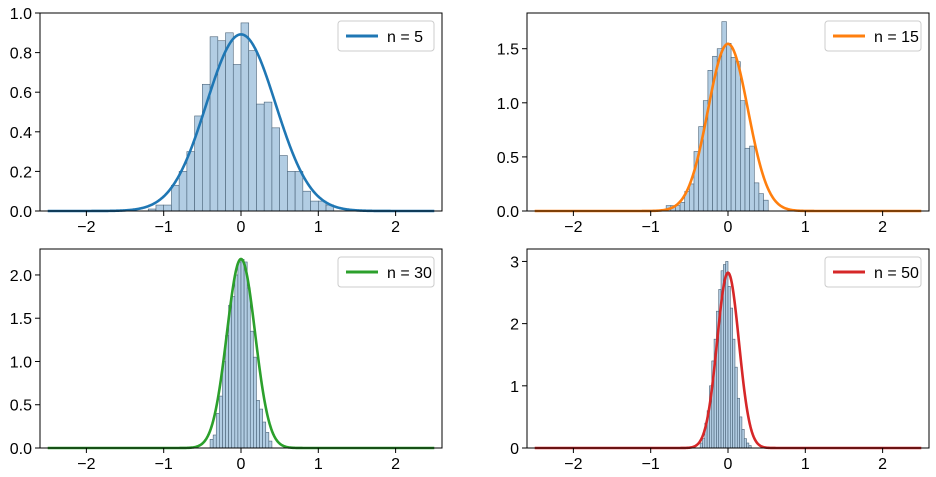  What do you see at coordinates (21, 54) in the screenshot?
I see `y-tick-label: 0.8` at bounding box center [21, 54].